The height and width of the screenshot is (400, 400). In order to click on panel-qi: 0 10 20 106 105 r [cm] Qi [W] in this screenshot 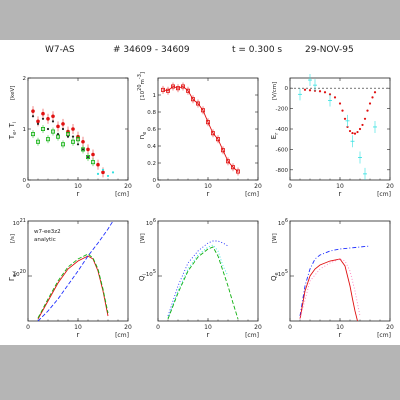, I will do `click(200, 278)`.